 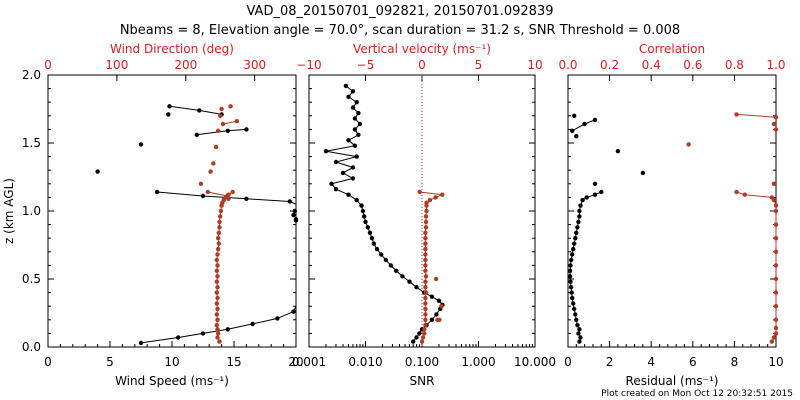 What do you see at coordinates (775, 65) in the screenshot?
I see `top-tick-label: 1.0` at bounding box center [775, 65].